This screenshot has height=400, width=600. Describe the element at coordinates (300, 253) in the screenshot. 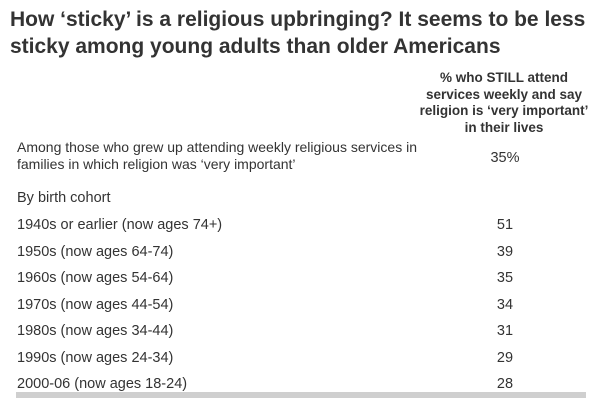

I see `table-row: 1950s (now ages 64-74) 39` at that location.